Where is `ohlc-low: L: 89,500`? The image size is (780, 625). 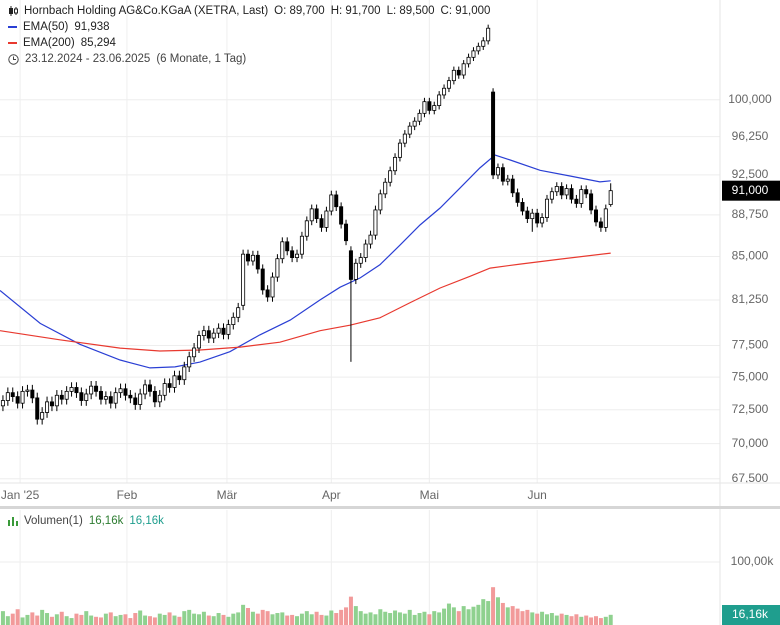 ohlc-low: L: 89,500 is located at coordinates (410, 11).